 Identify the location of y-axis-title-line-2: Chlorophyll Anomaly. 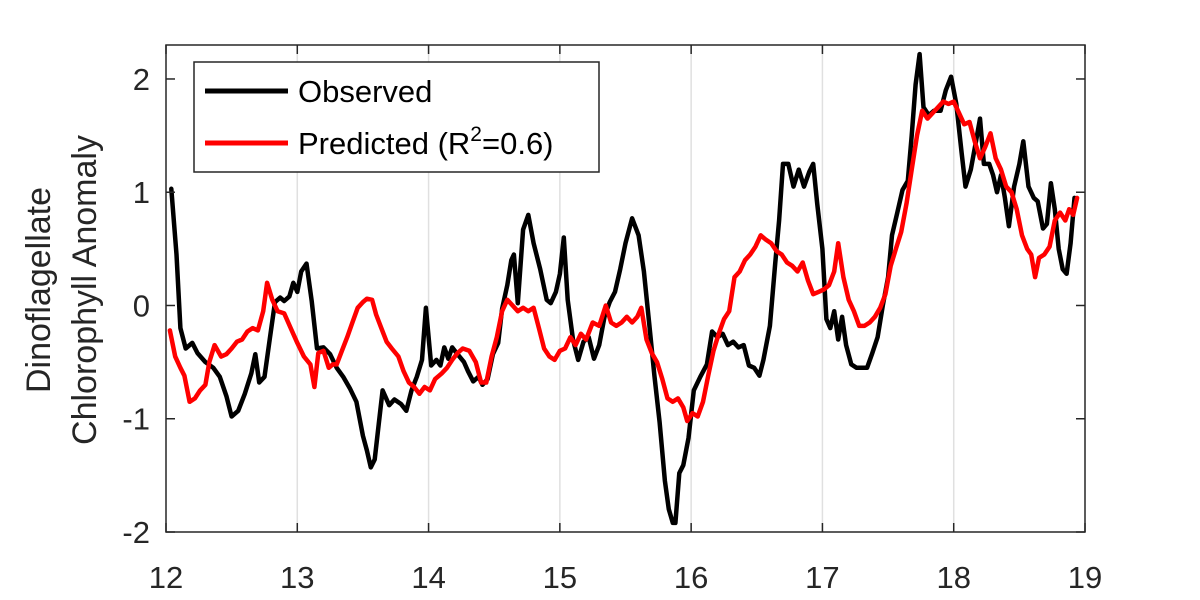
(85, 290).